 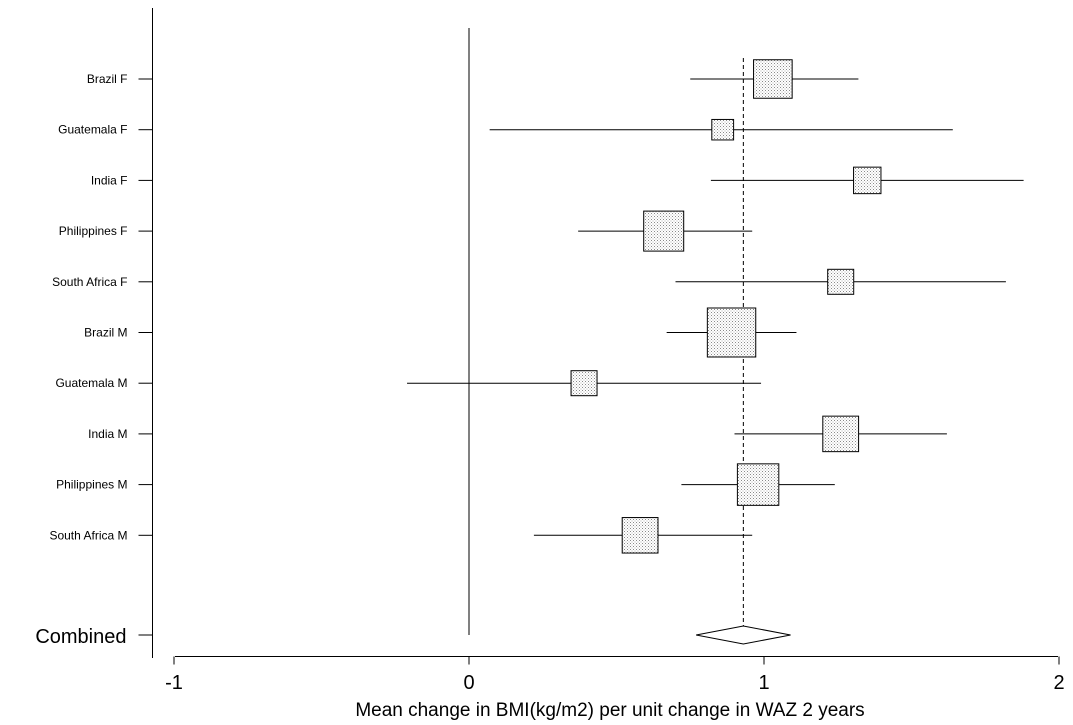 I want to click on x-tick-label: -1, so click(x=174, y=683).